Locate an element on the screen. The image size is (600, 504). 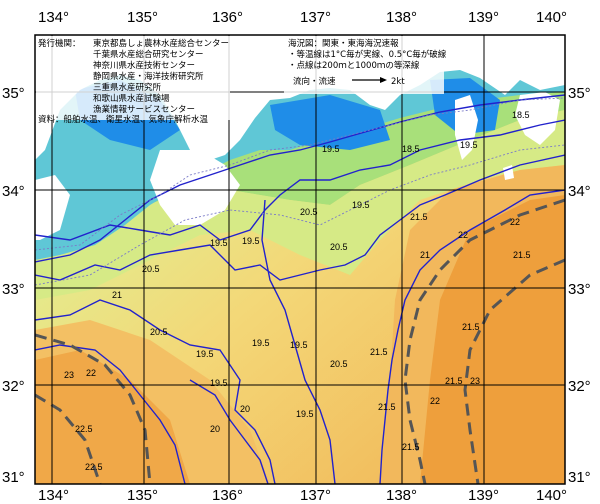
kuroshio-axis-west is located at coordinates (93, 408).